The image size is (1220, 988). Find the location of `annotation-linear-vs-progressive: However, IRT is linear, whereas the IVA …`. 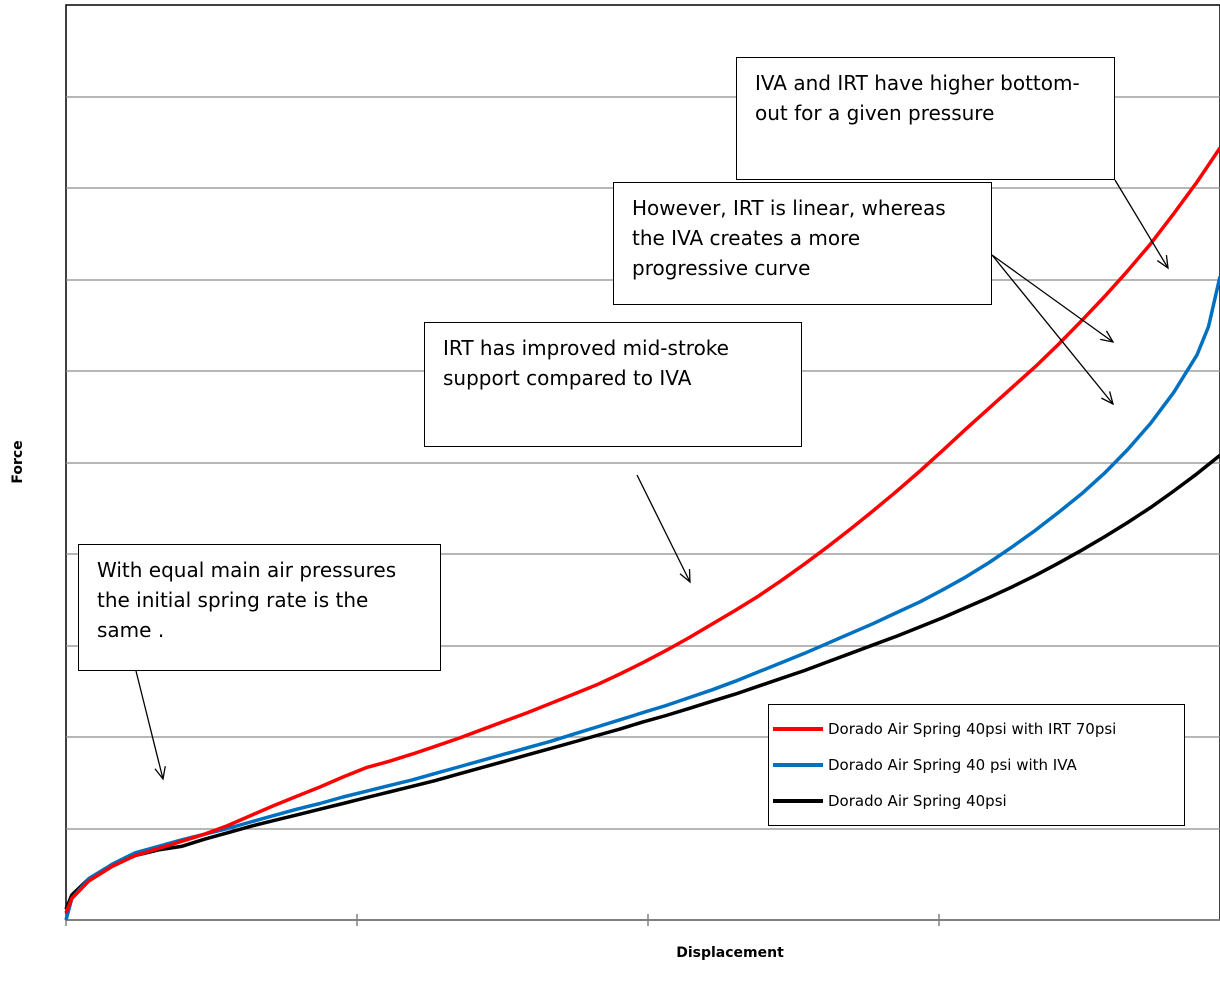

annotation-linear-vs-progressive: However, IRT is linear, whereas the IVA … is located at coordinates (802, 243).